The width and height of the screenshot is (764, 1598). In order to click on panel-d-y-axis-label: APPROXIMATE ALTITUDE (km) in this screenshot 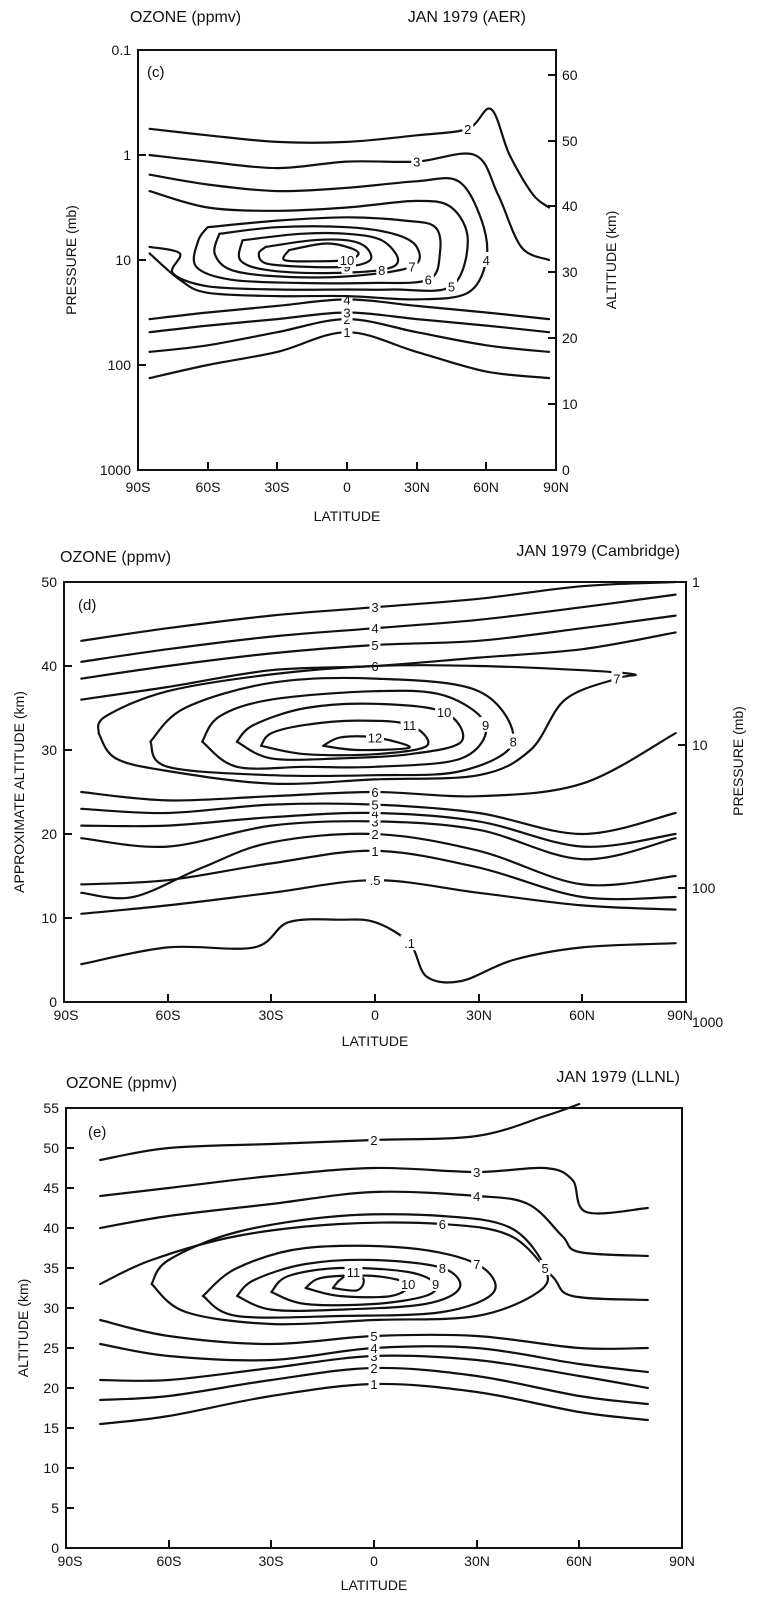, I will do `click(19, 792)`.